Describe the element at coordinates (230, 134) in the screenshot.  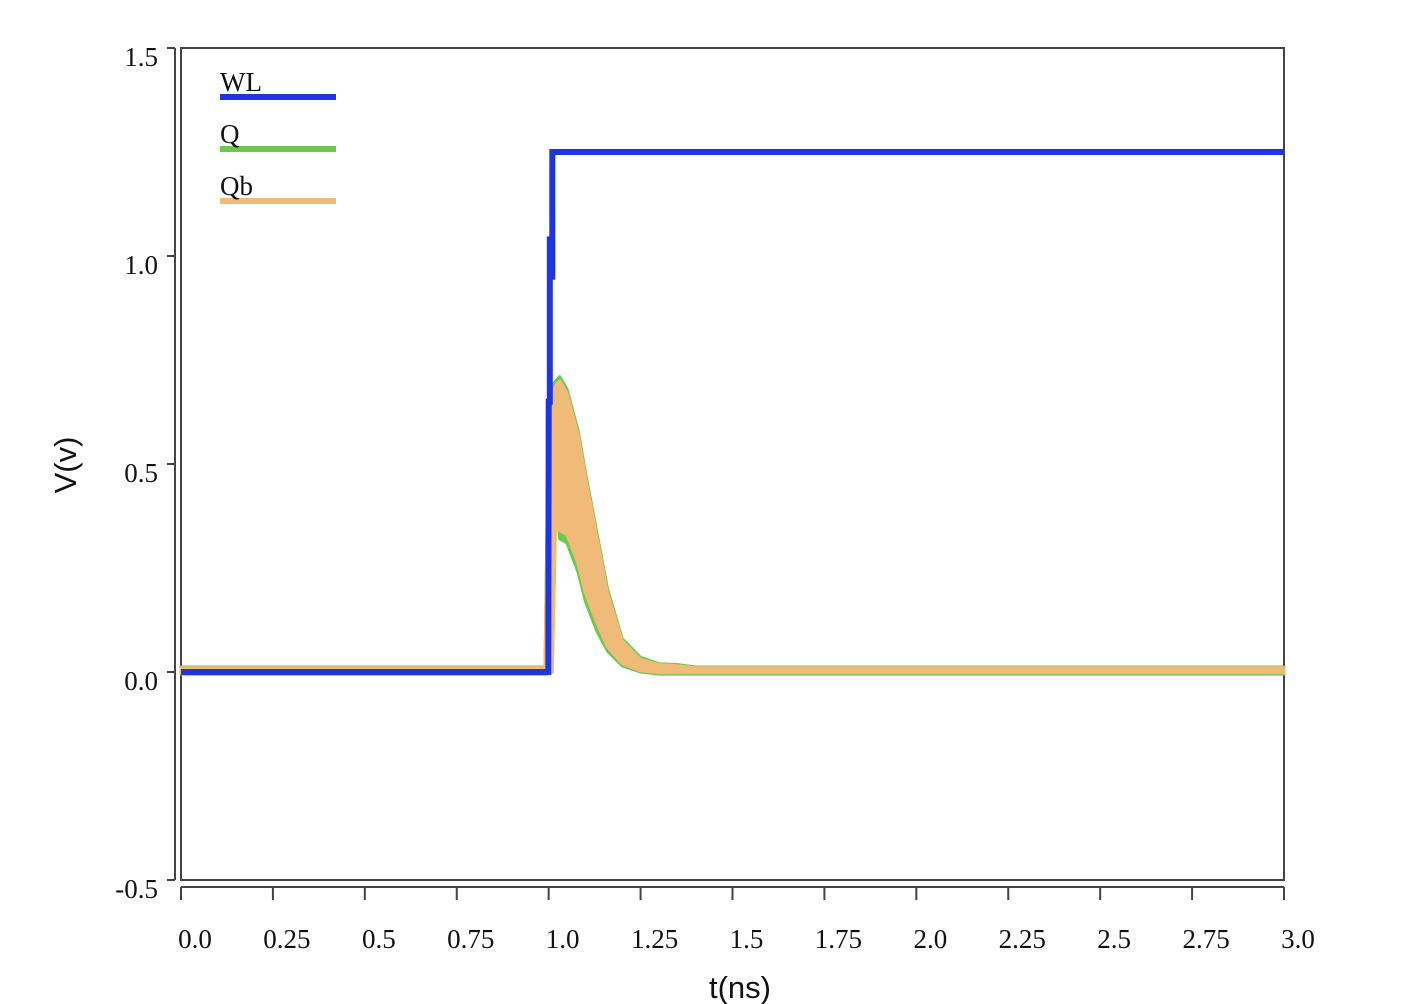
I see `legend-label-q: Q` at that location.